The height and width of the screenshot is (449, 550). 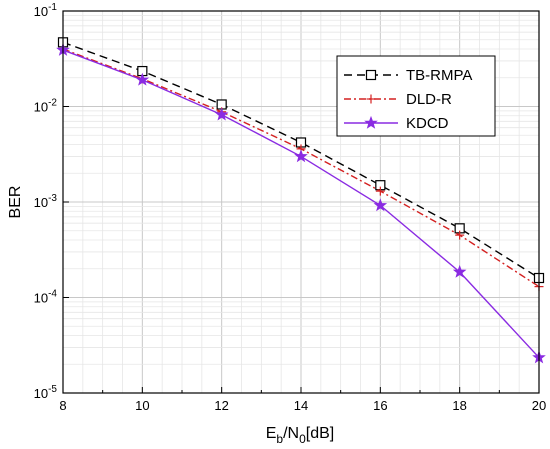 What do you see at coordinates (15, 202) in the screenshot?
I see `y-axis-label: BER` at bounding box center [15, 202].